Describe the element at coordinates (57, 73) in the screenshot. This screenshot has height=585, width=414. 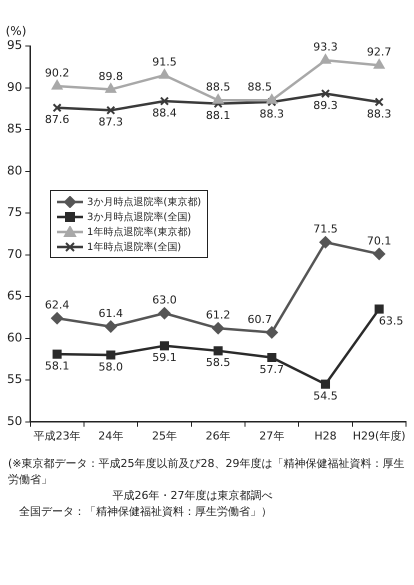
I see `data-label: 90.2` at that location.